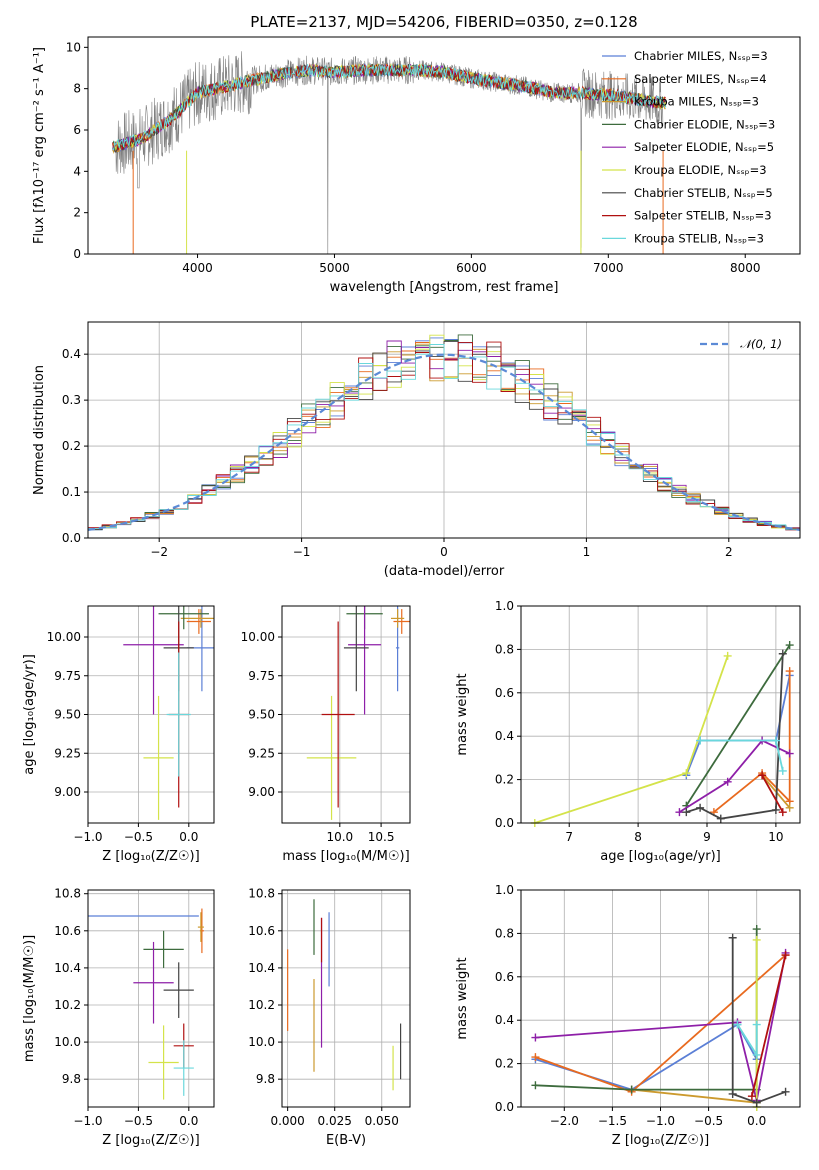  I want to click on y-tick-label: 10, so click(73, 47).